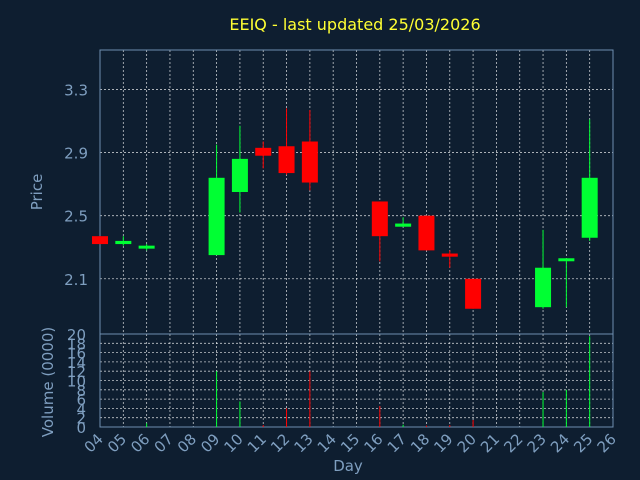 This screenshot has height=480, width=640. What do you see at coordinates (537, 443) in the screenshot?
I see `day-tick-label: 23` at bounding box center [537, 443].